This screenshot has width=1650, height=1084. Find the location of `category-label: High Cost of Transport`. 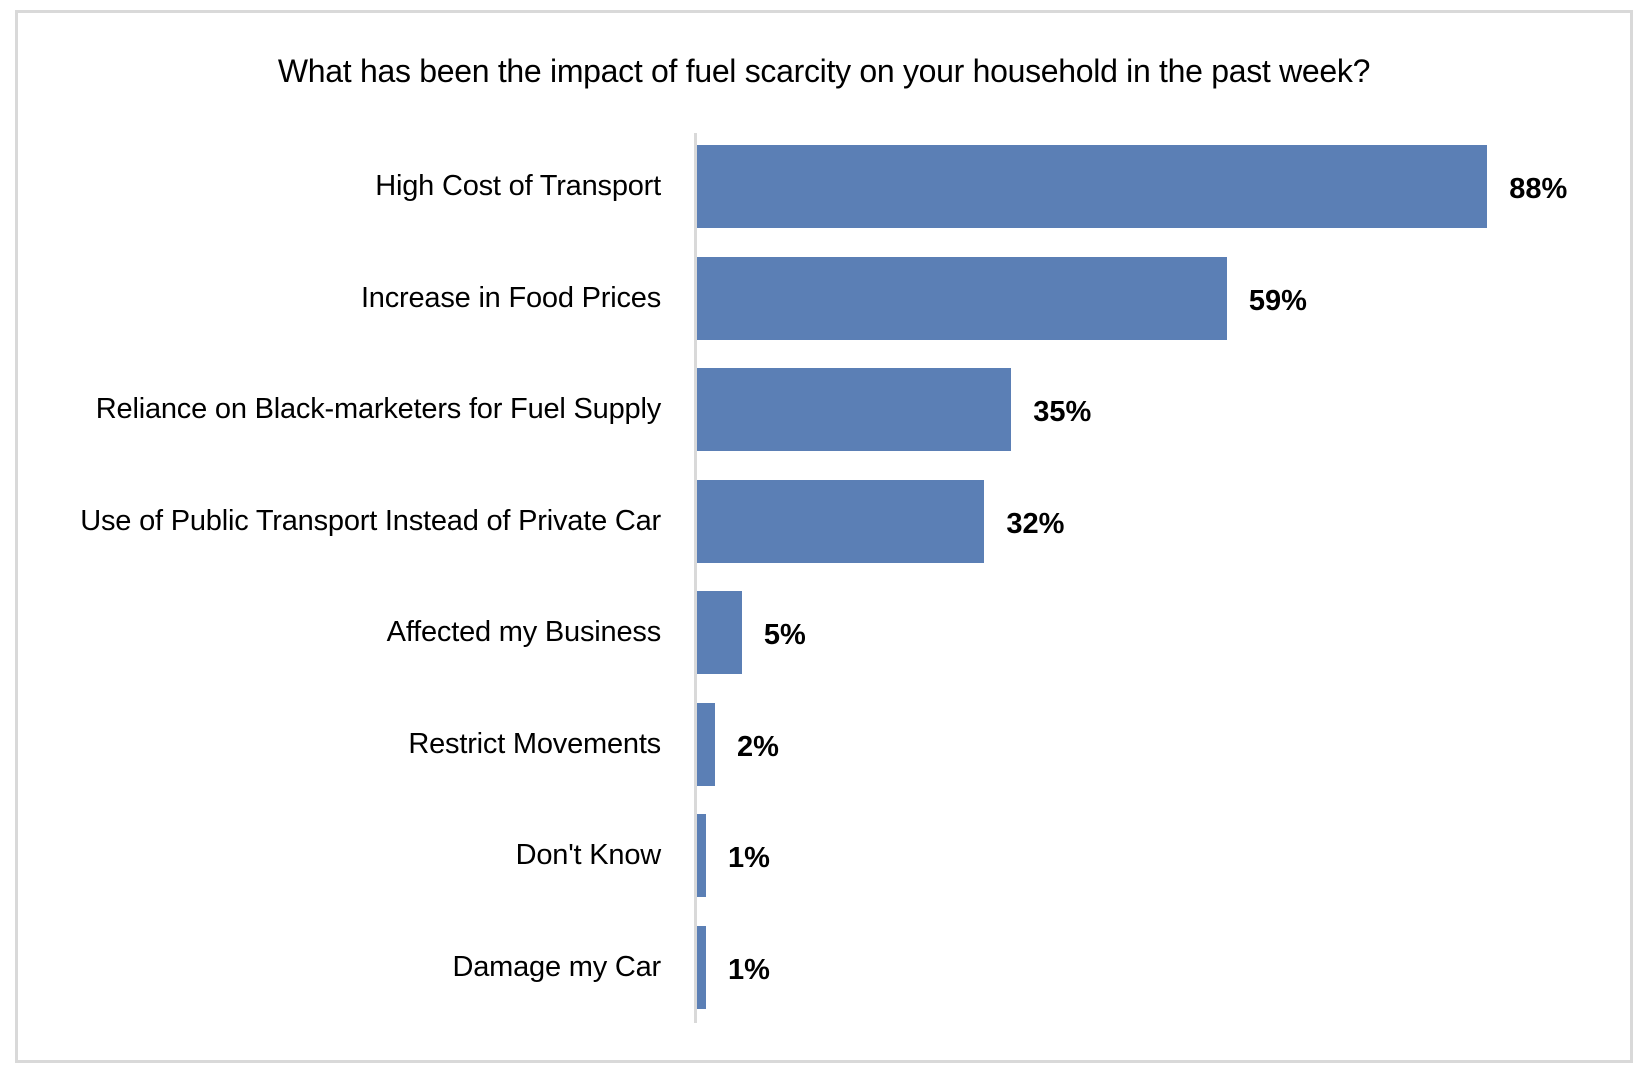

category-label: High Cost of Transport is located at coordinates (518, 186).